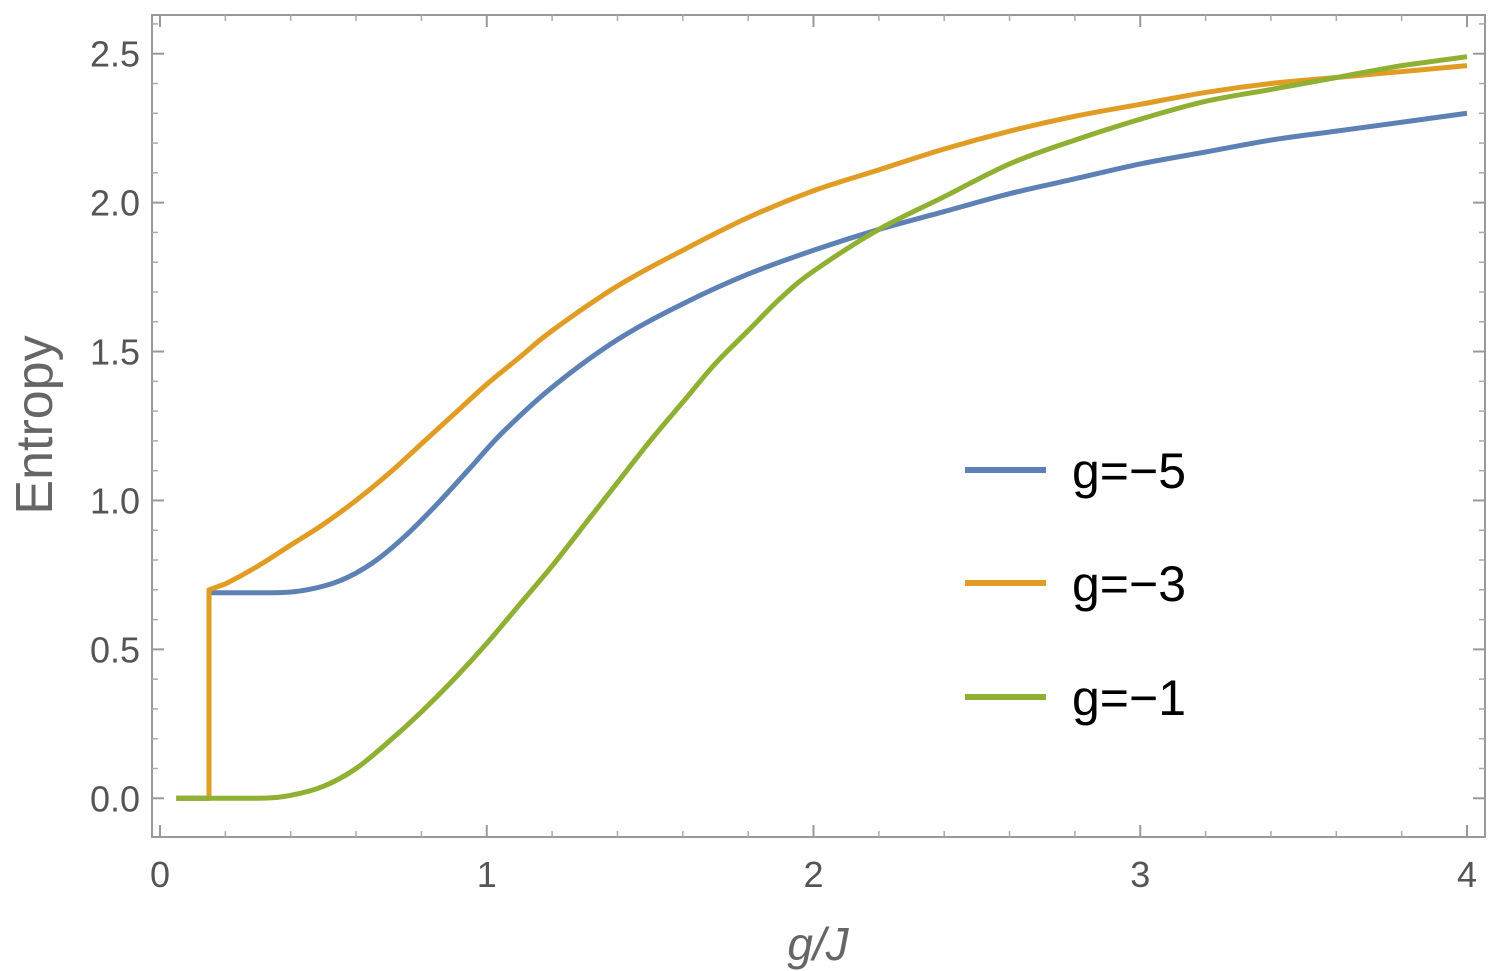  I want to click on x-tick-label: 3, so click(1140, 874).